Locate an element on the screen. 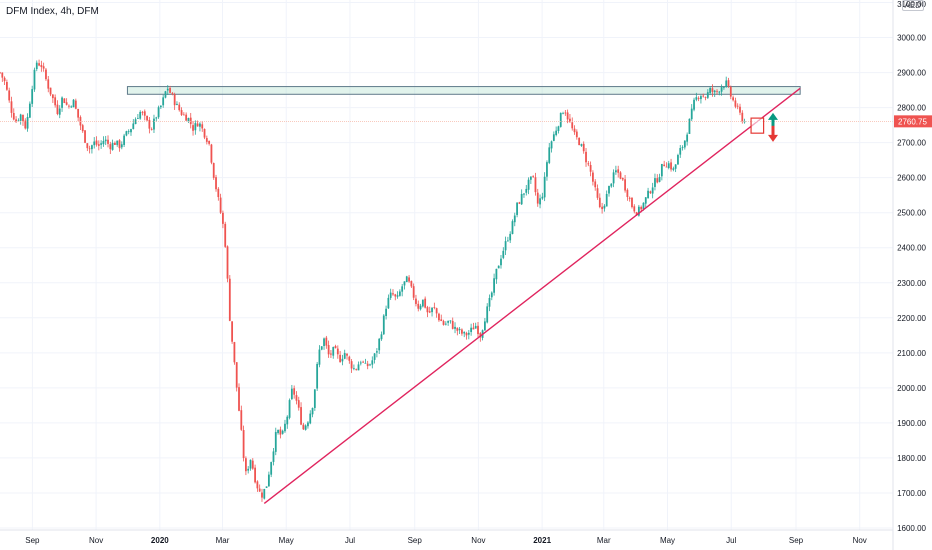 The image size is (932, 550). last-price-label: 2760.75 is located at coordinates (912, 121).